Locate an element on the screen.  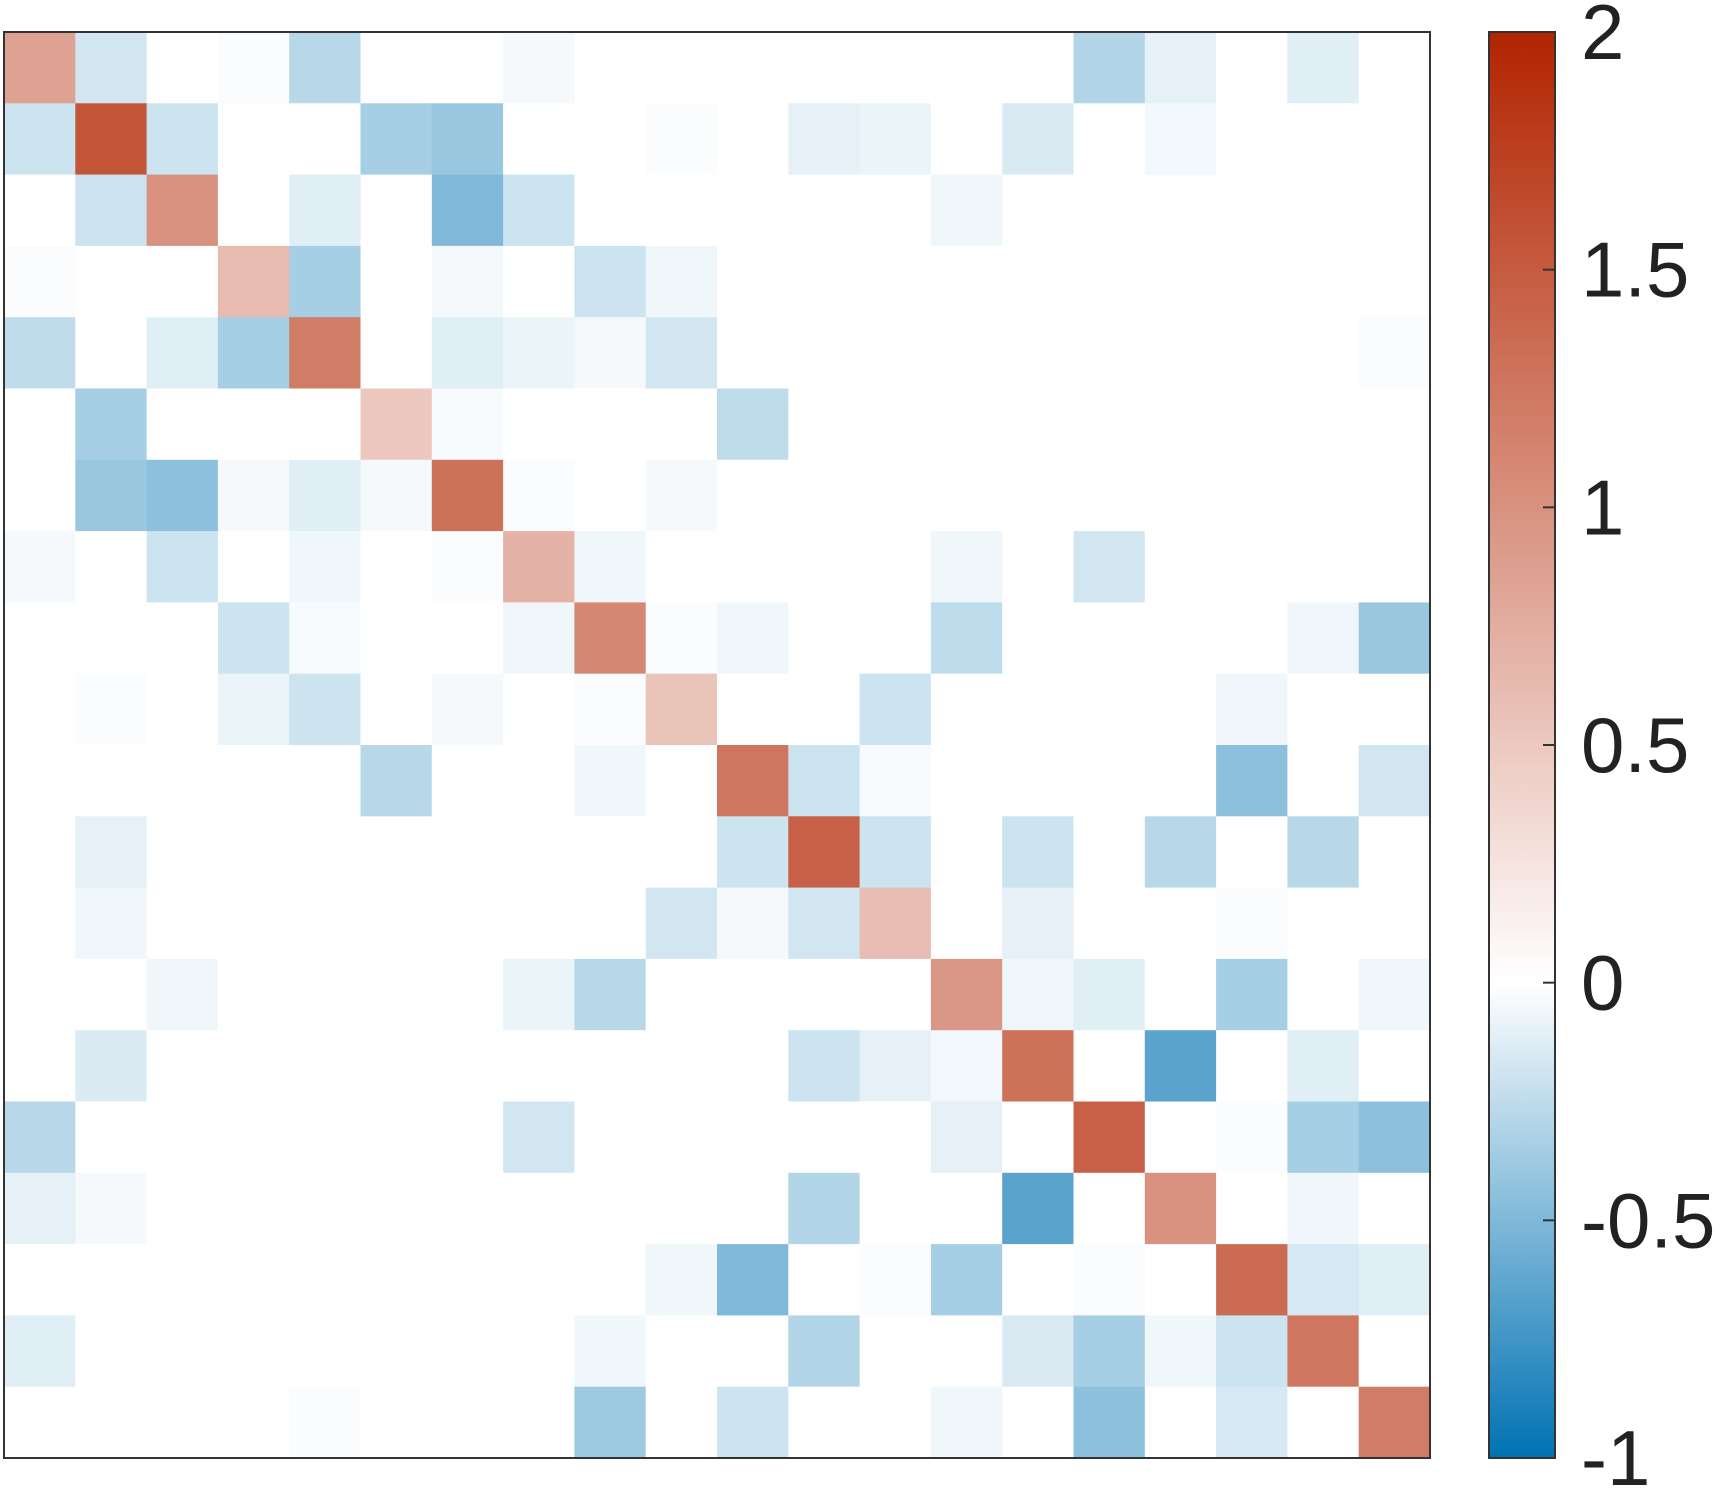
colorbar-tick-label: 1 is located at coordinates (1602, 507).